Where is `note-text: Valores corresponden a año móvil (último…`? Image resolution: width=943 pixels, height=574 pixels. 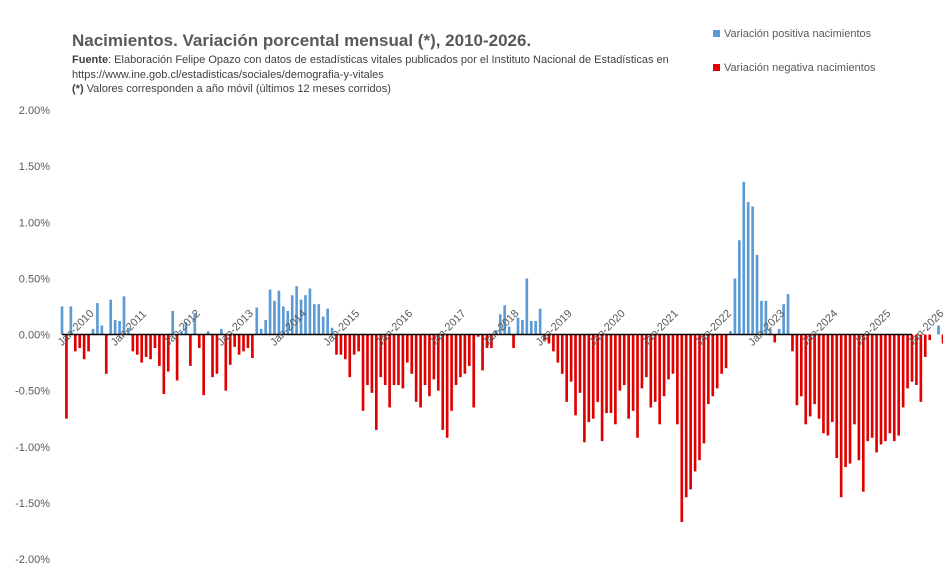
note-text: Valores corresponden a año móvil (último… is located at coordinates (237, 89).